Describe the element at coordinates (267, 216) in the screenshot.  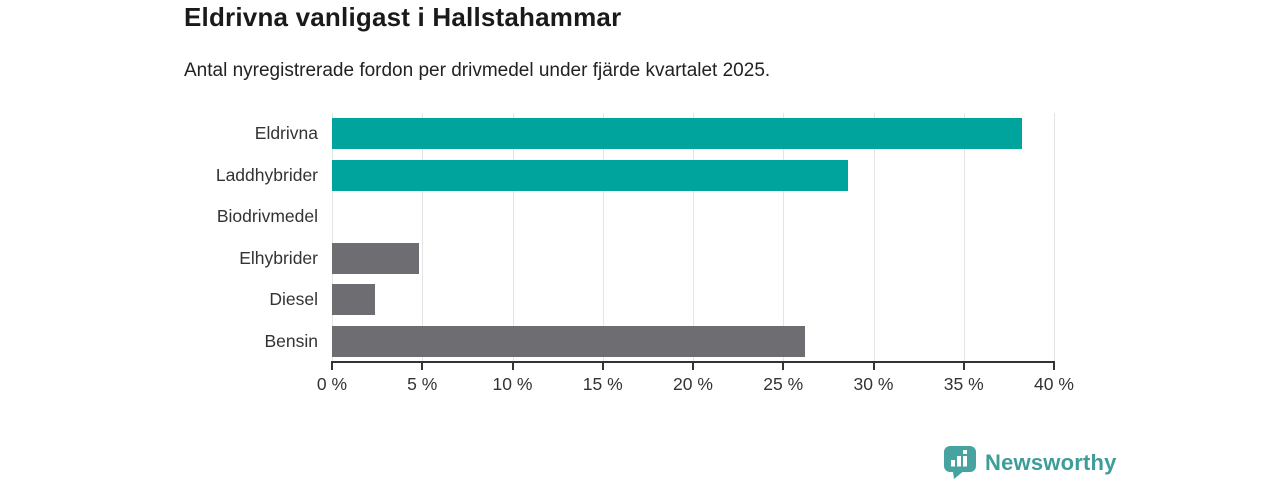
I see `category-label: Biodrivmedel` at that location.